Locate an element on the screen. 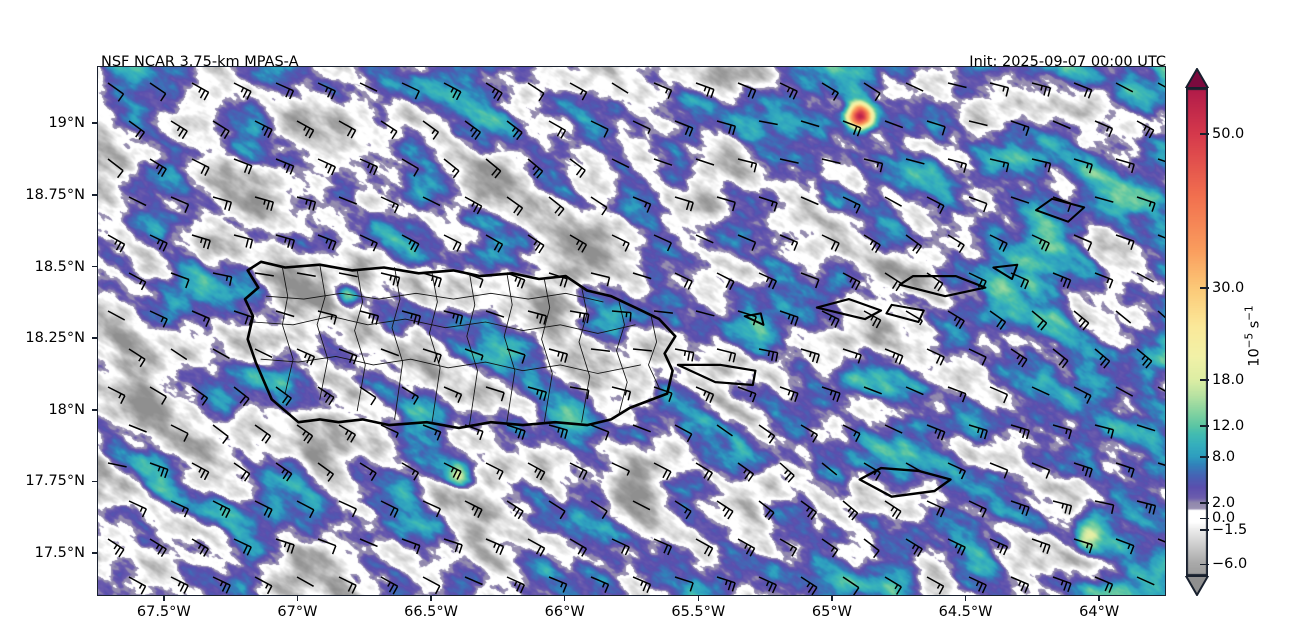 Image resolution: width=1304 pixels, height=644 pixels. x-axis-tick-label: 67.5°W is located at coordinates (163, 612).